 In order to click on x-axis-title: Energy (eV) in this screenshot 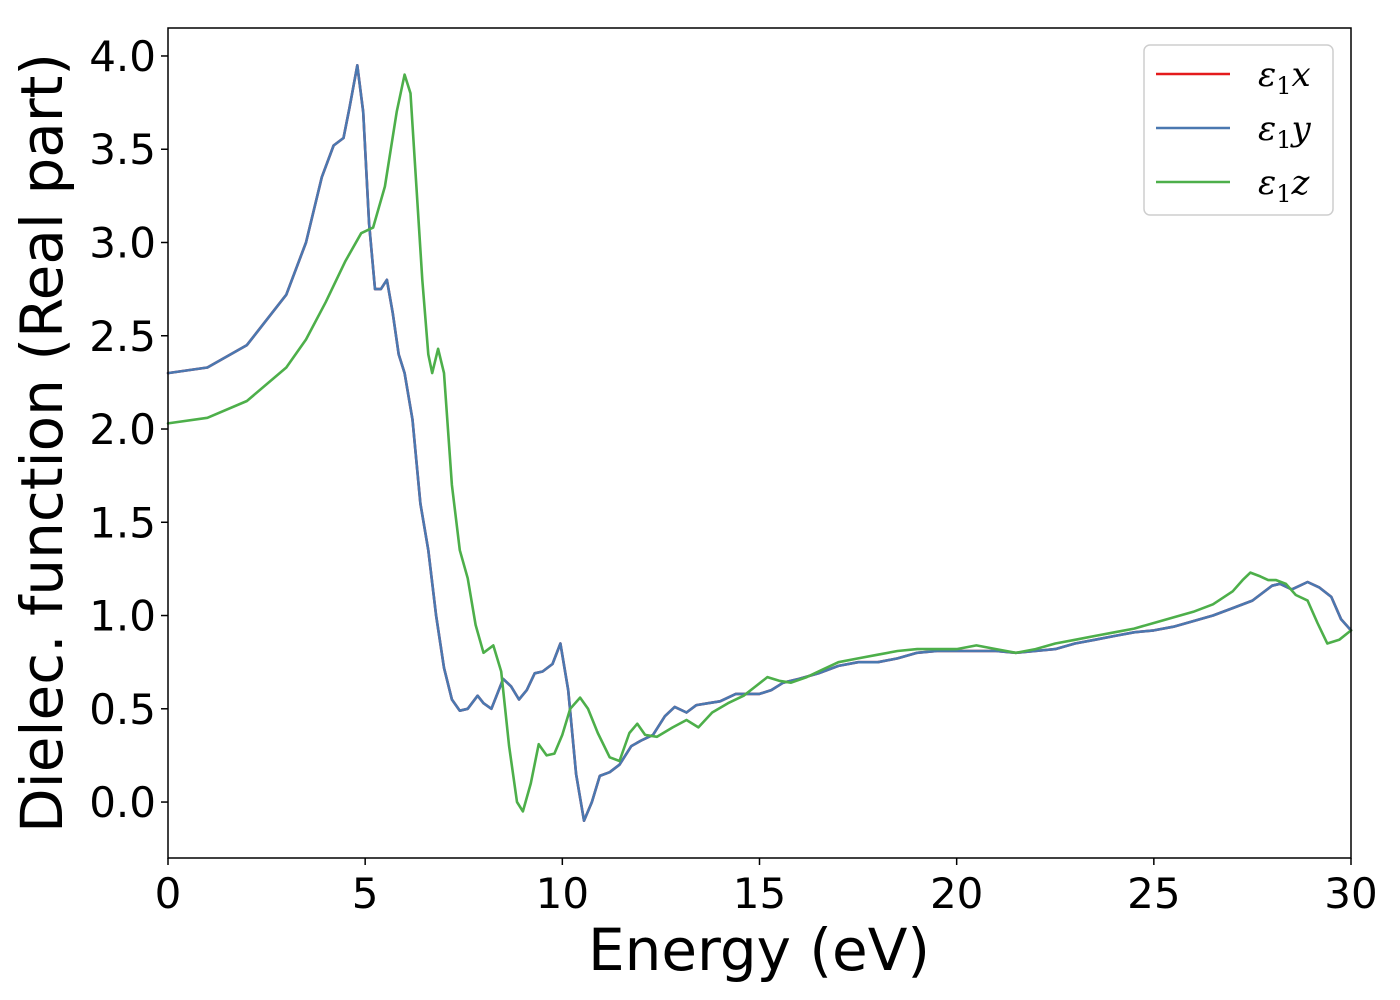, I will do `click(759, 950)`.